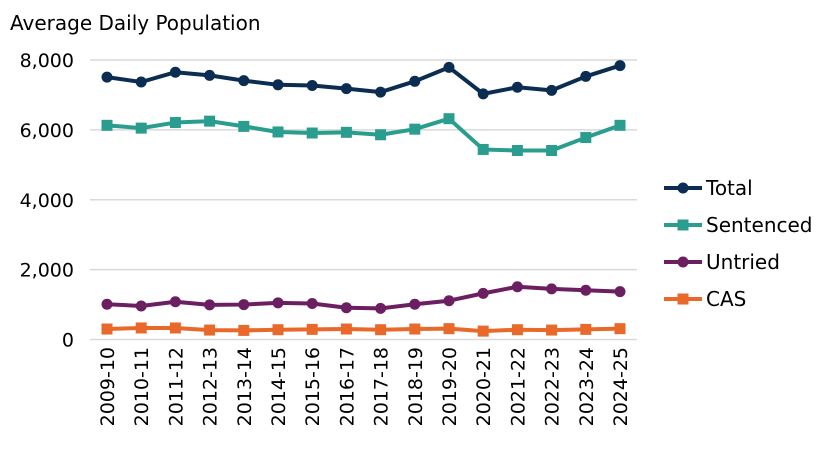 The height and width of the screenshot is (450, 835). Describe the element at coordinates (743, 262) in the screenshot. I see `legend-label: Untried` at that location.